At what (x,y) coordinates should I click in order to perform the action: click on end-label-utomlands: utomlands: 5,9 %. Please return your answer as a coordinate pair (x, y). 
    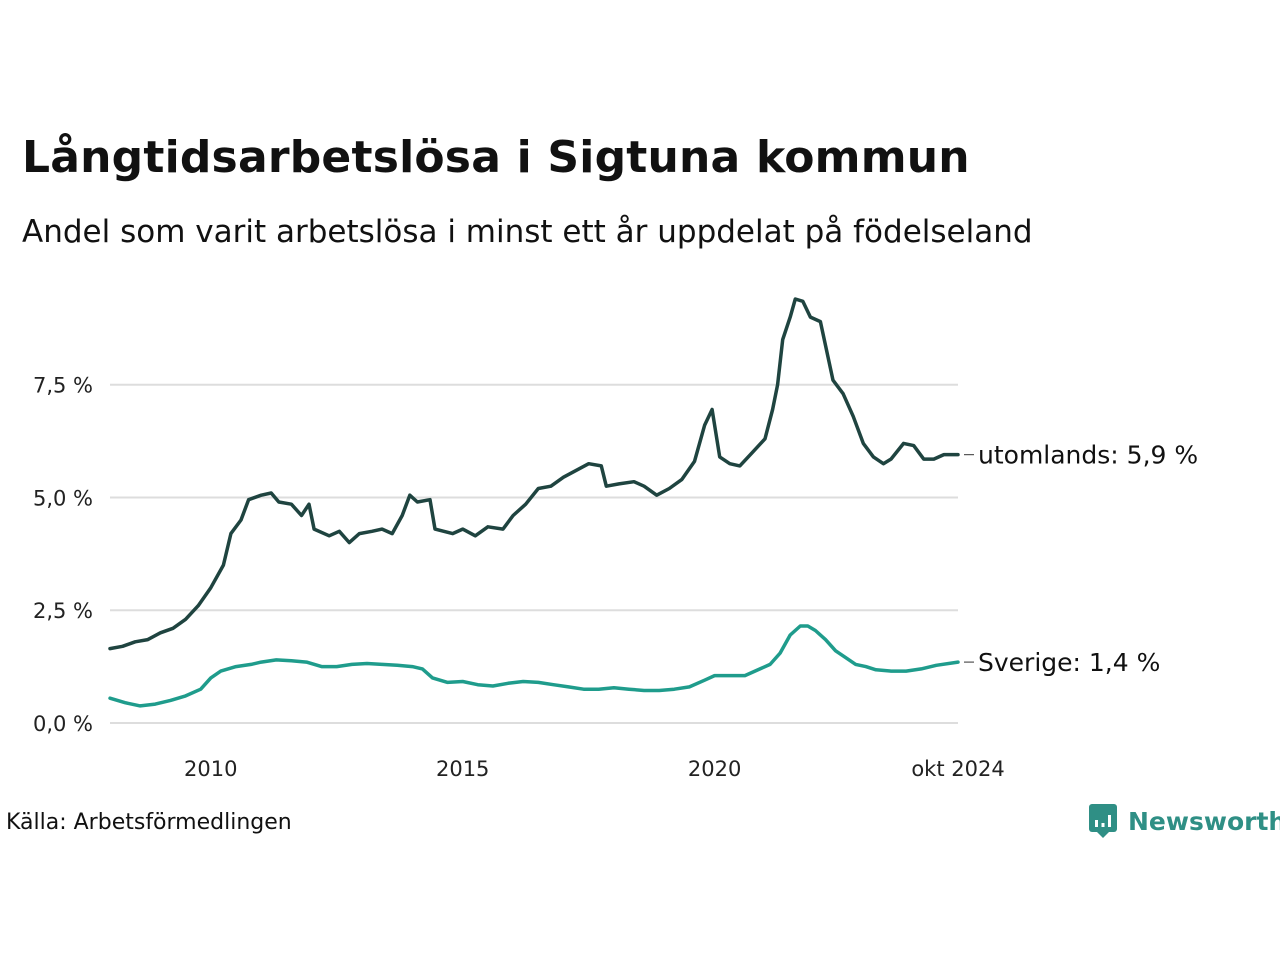
    Looking at the image, I should click on (1088, 455).